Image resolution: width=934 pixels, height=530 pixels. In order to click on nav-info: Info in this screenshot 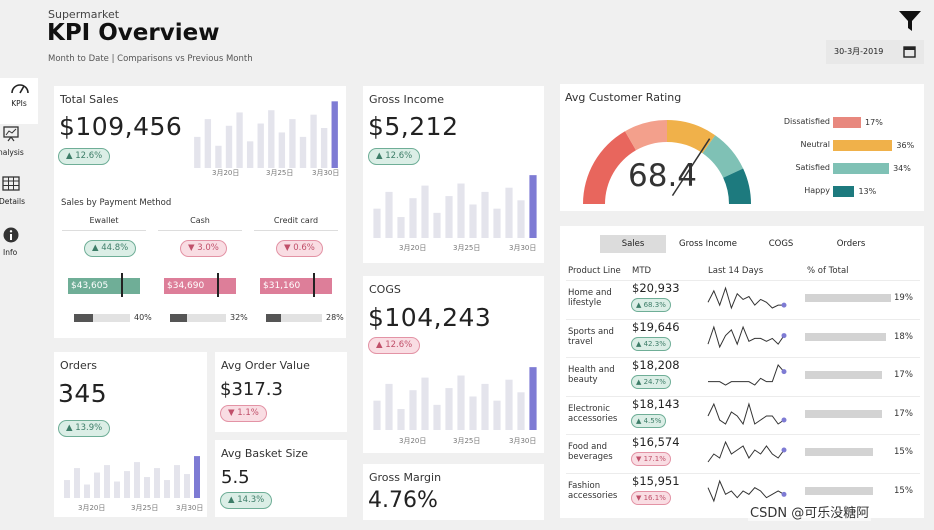, I will do `click(15, 244)`.